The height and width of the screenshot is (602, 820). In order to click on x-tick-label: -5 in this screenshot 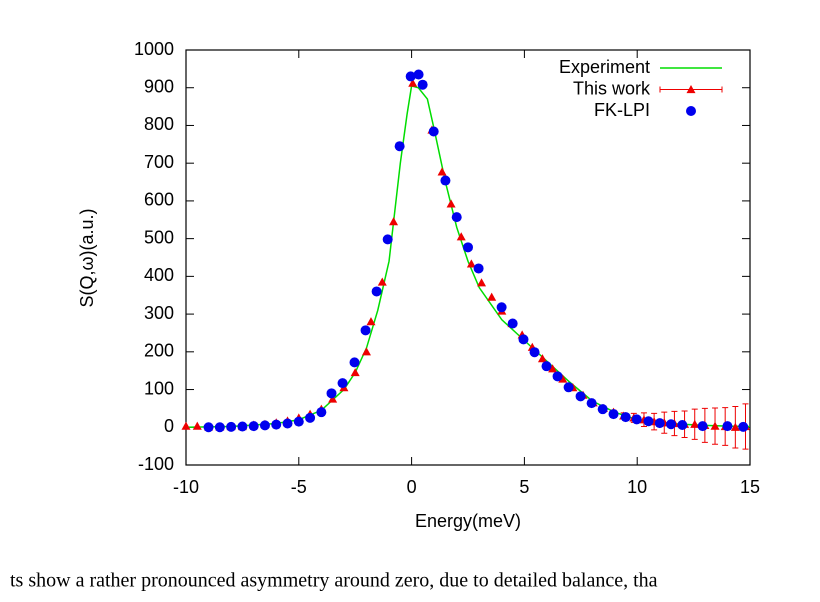, I will do `click(299, 487)`.